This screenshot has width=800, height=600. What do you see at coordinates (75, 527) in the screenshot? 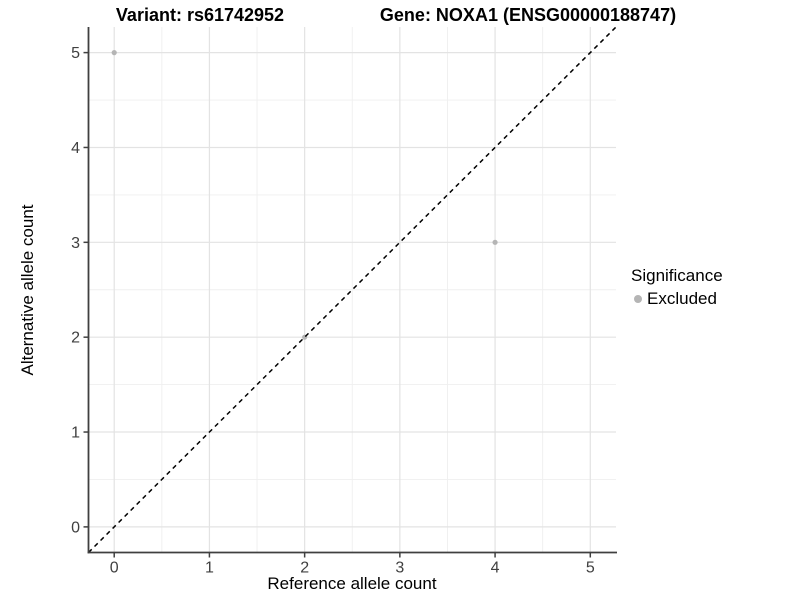
I see `y-tick-label: 0` at bounding box center [75, 527].